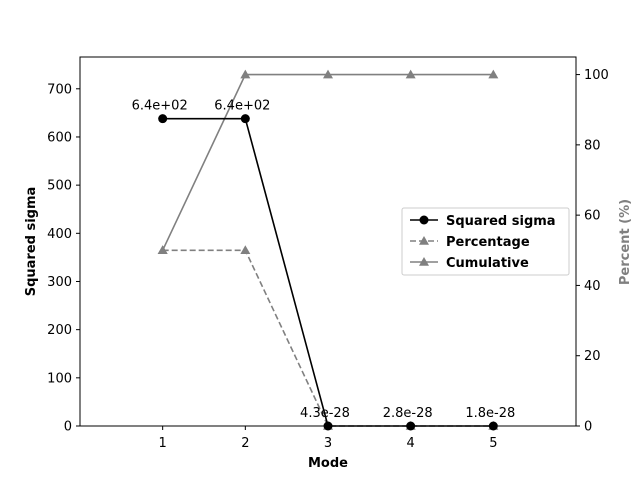  Describe the element at coordinates (59, 282) in the screenshot. I see `y-left-tick-label: 300` at that location.